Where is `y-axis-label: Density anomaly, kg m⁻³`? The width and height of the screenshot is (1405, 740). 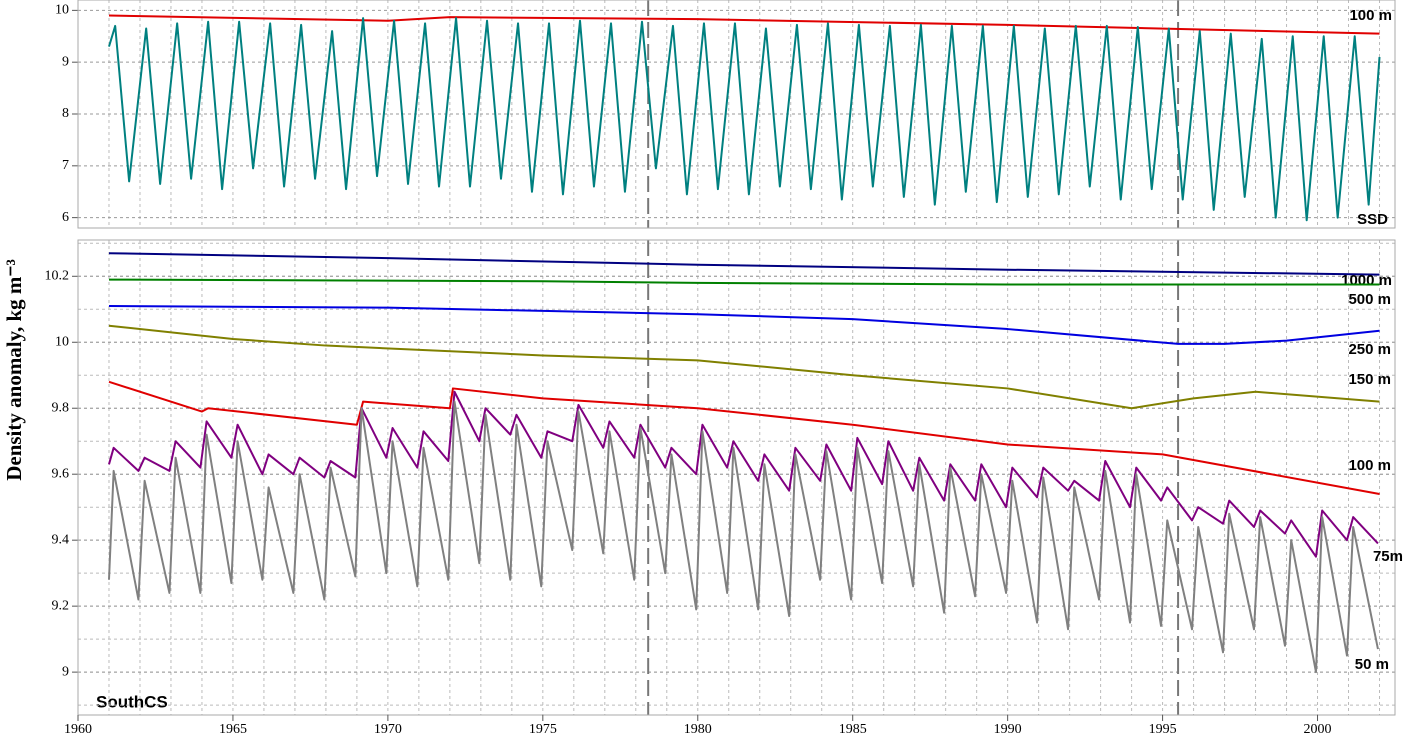
y-axis-label: Density anomaly, kg m⁻³ is located at coordinates (14, 370).